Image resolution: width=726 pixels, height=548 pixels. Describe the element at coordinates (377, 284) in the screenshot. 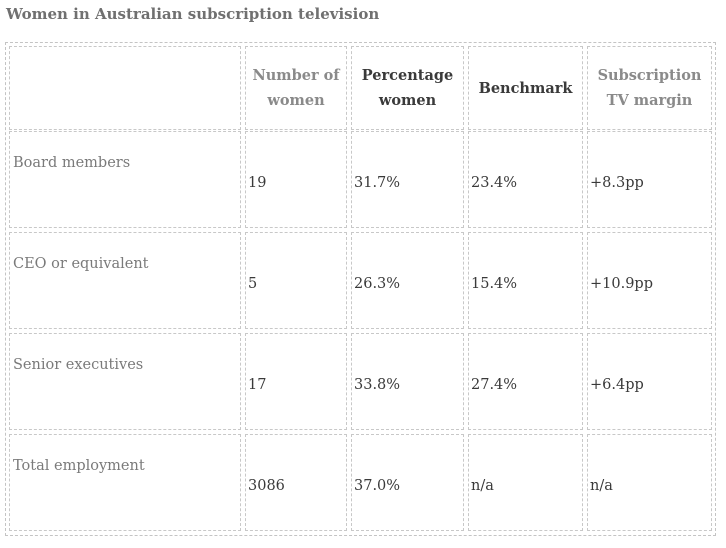

I see `cell-value: 26.3%` at that location.